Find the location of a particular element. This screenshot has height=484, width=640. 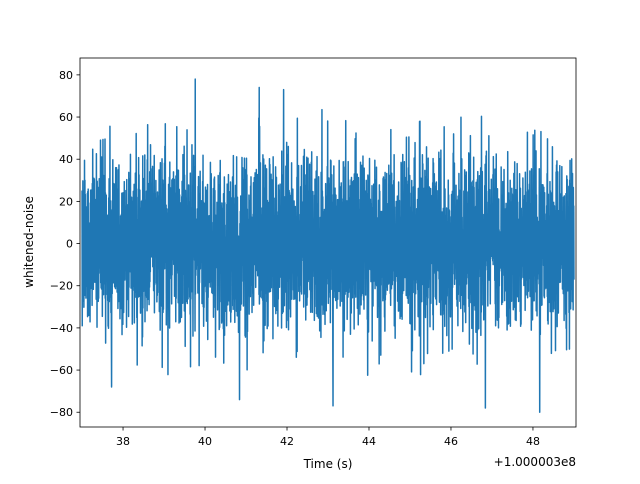

x-tick-label: 48 is located at coordinates (533, 441).